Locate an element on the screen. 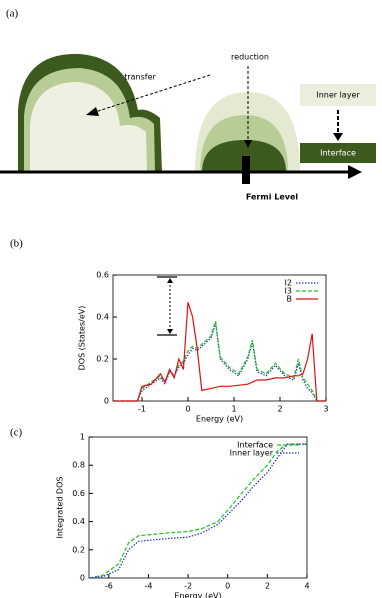  interface-box is located at coordinates (338, 153).